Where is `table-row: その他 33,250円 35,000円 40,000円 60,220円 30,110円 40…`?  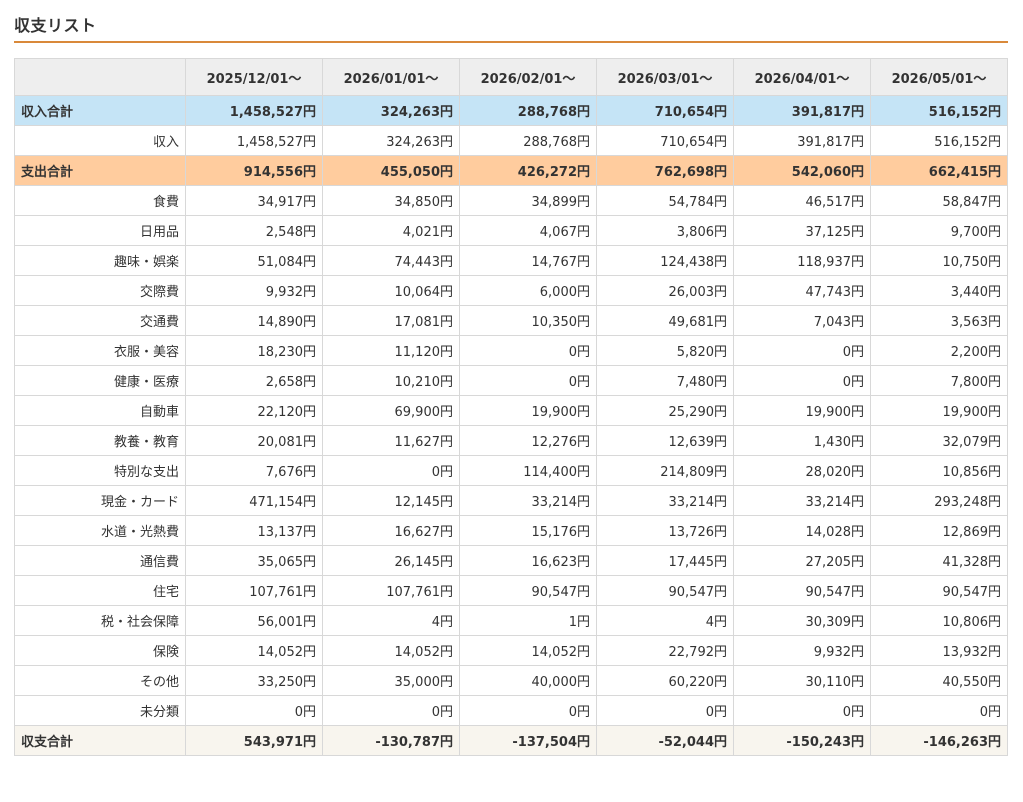 table-row: その他 33,250円 35,000円 40,000円 60,220円 30,110円 40… is located at coordinates (511, 680).